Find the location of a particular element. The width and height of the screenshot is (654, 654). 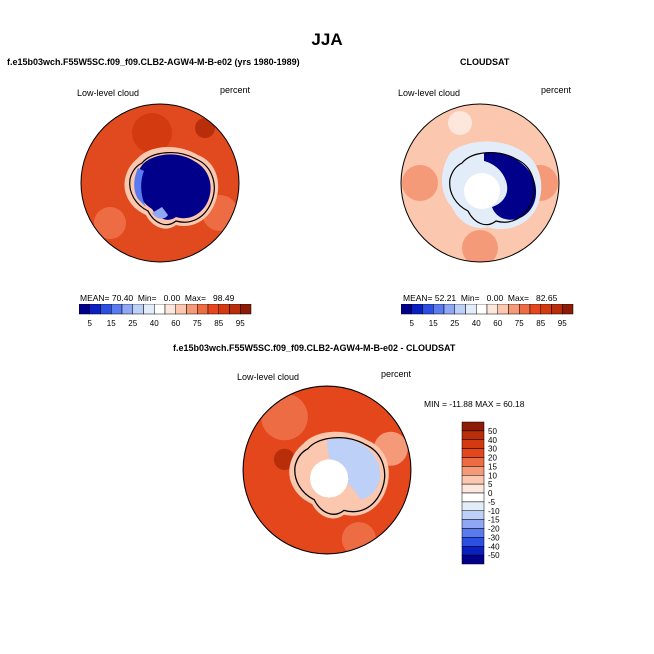

panel-1-colorbar-tick-label: 15 is located at coordinates (111, 323).